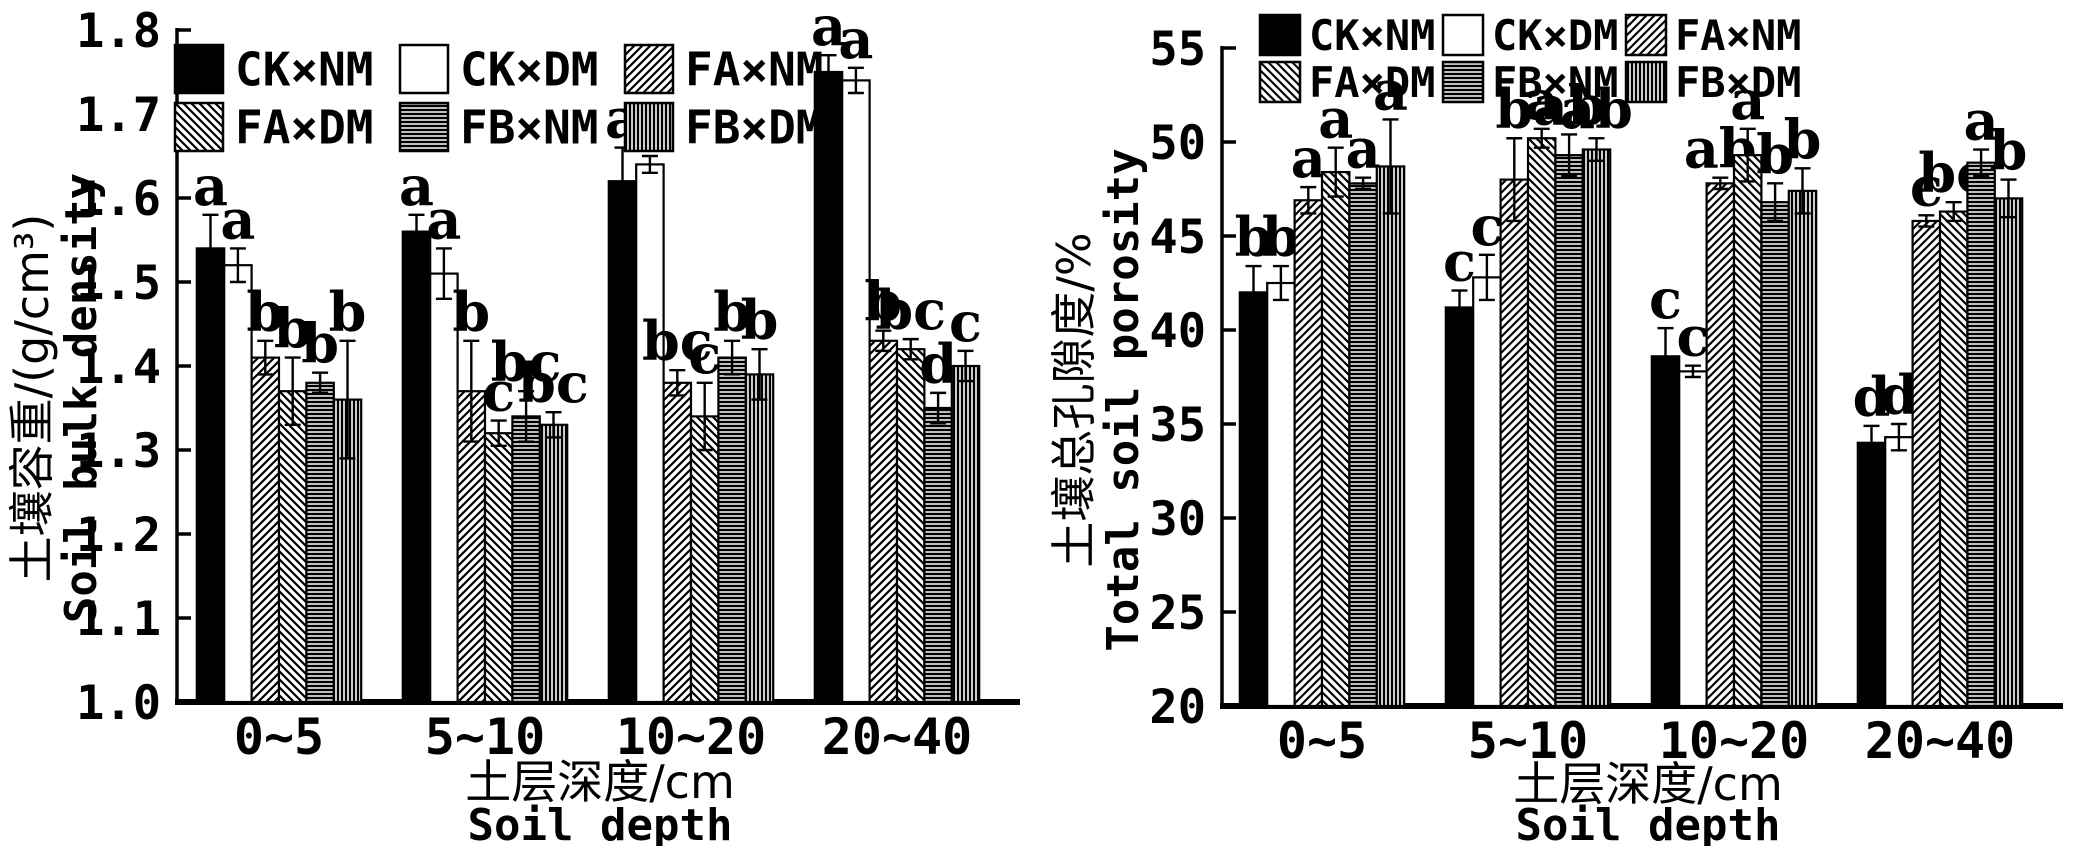 The height and width of the screenshot is (846, 2075). What do you see at coordinates (118, 367) in the screenshot?
I see `y-tick-label: 1.4` at bounding box center [118, 367].